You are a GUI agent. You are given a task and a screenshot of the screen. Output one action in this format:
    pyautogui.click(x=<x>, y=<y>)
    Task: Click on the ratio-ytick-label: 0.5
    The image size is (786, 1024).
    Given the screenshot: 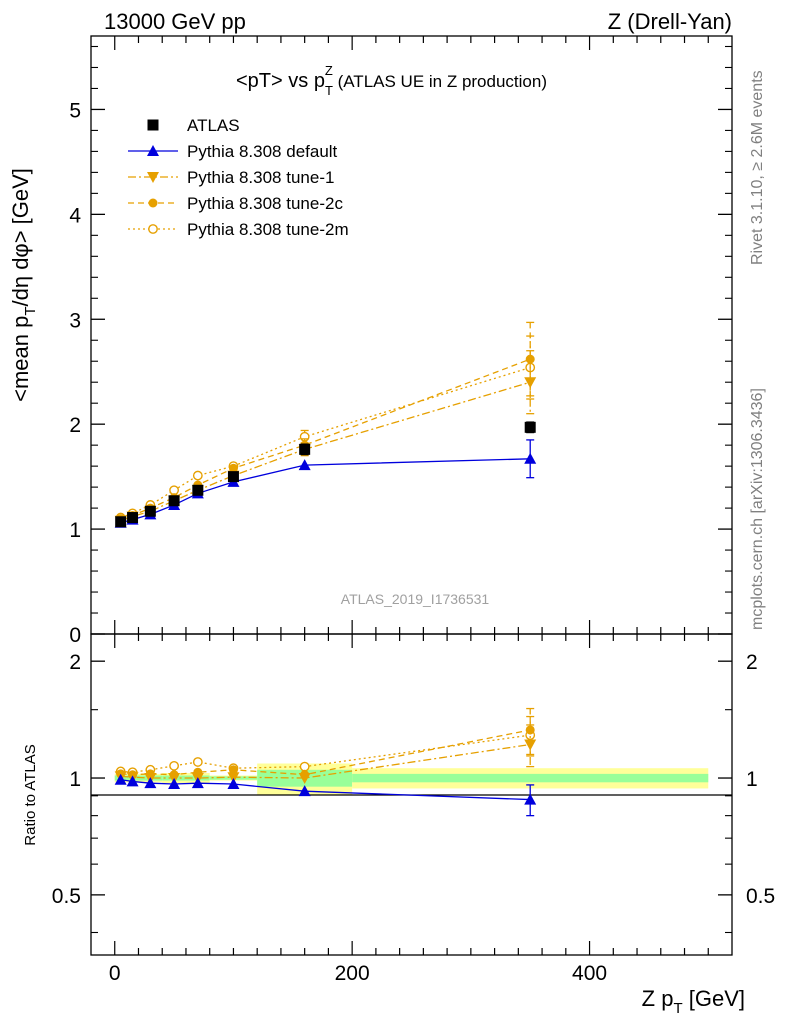 What is the action you would take?
    pyautogui.click(x=66, y=896)
    